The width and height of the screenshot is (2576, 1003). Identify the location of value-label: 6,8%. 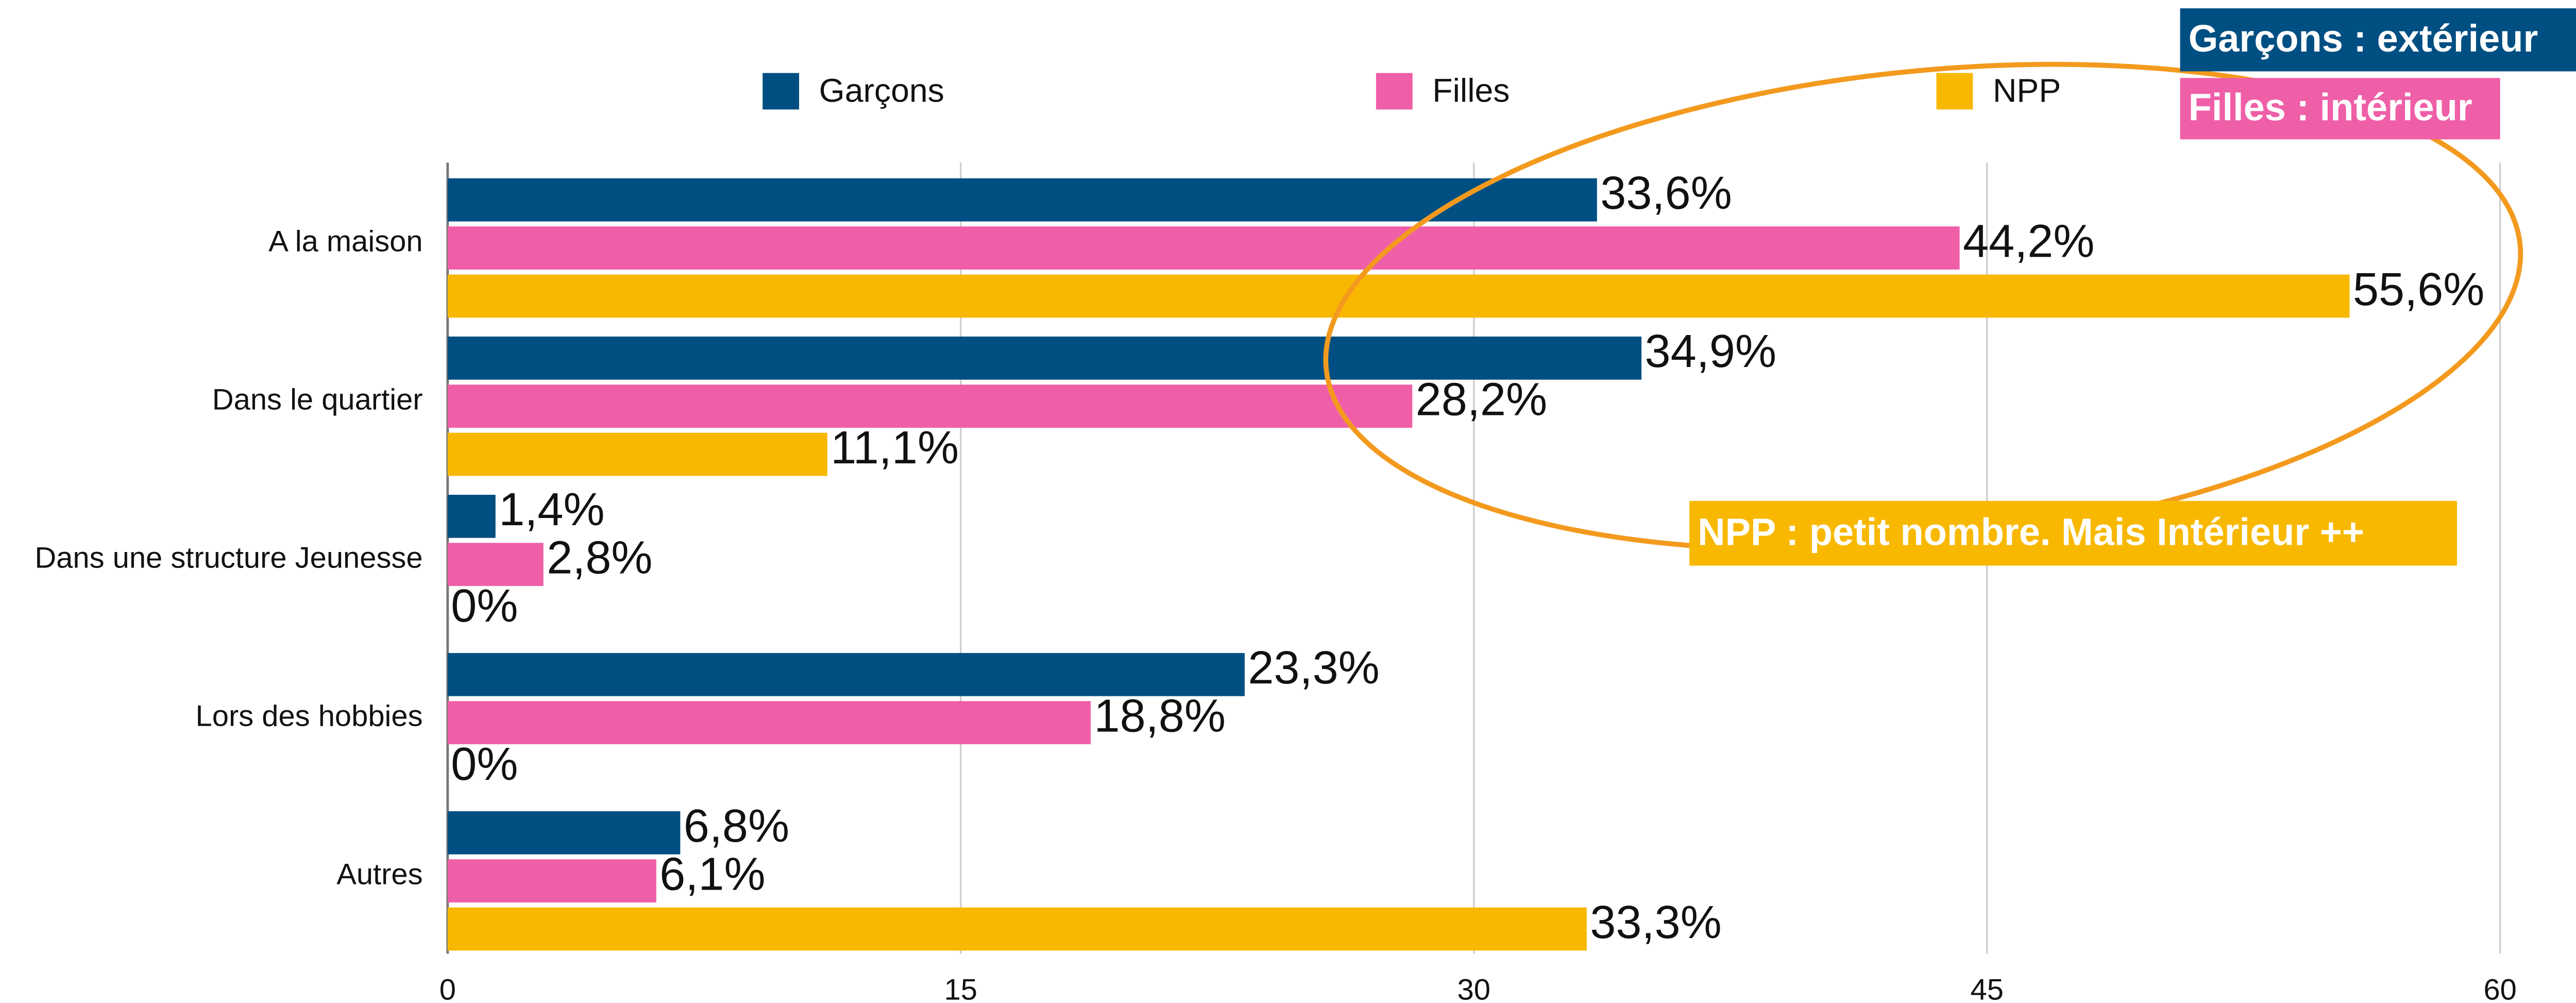
(736, 826).